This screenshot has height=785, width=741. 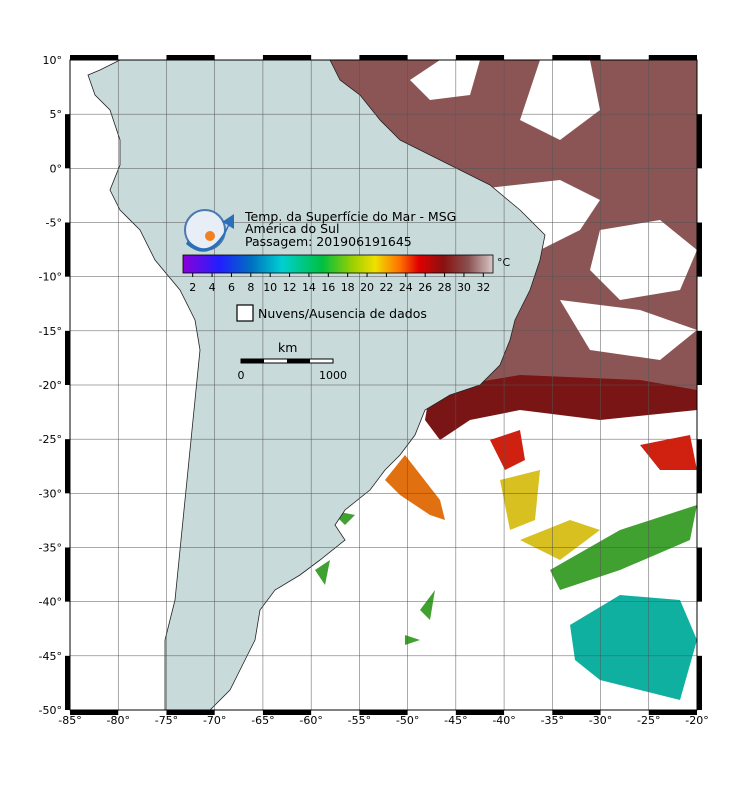 I want to click on colorbar-tick-label: 32, so click(x=483, y=287).